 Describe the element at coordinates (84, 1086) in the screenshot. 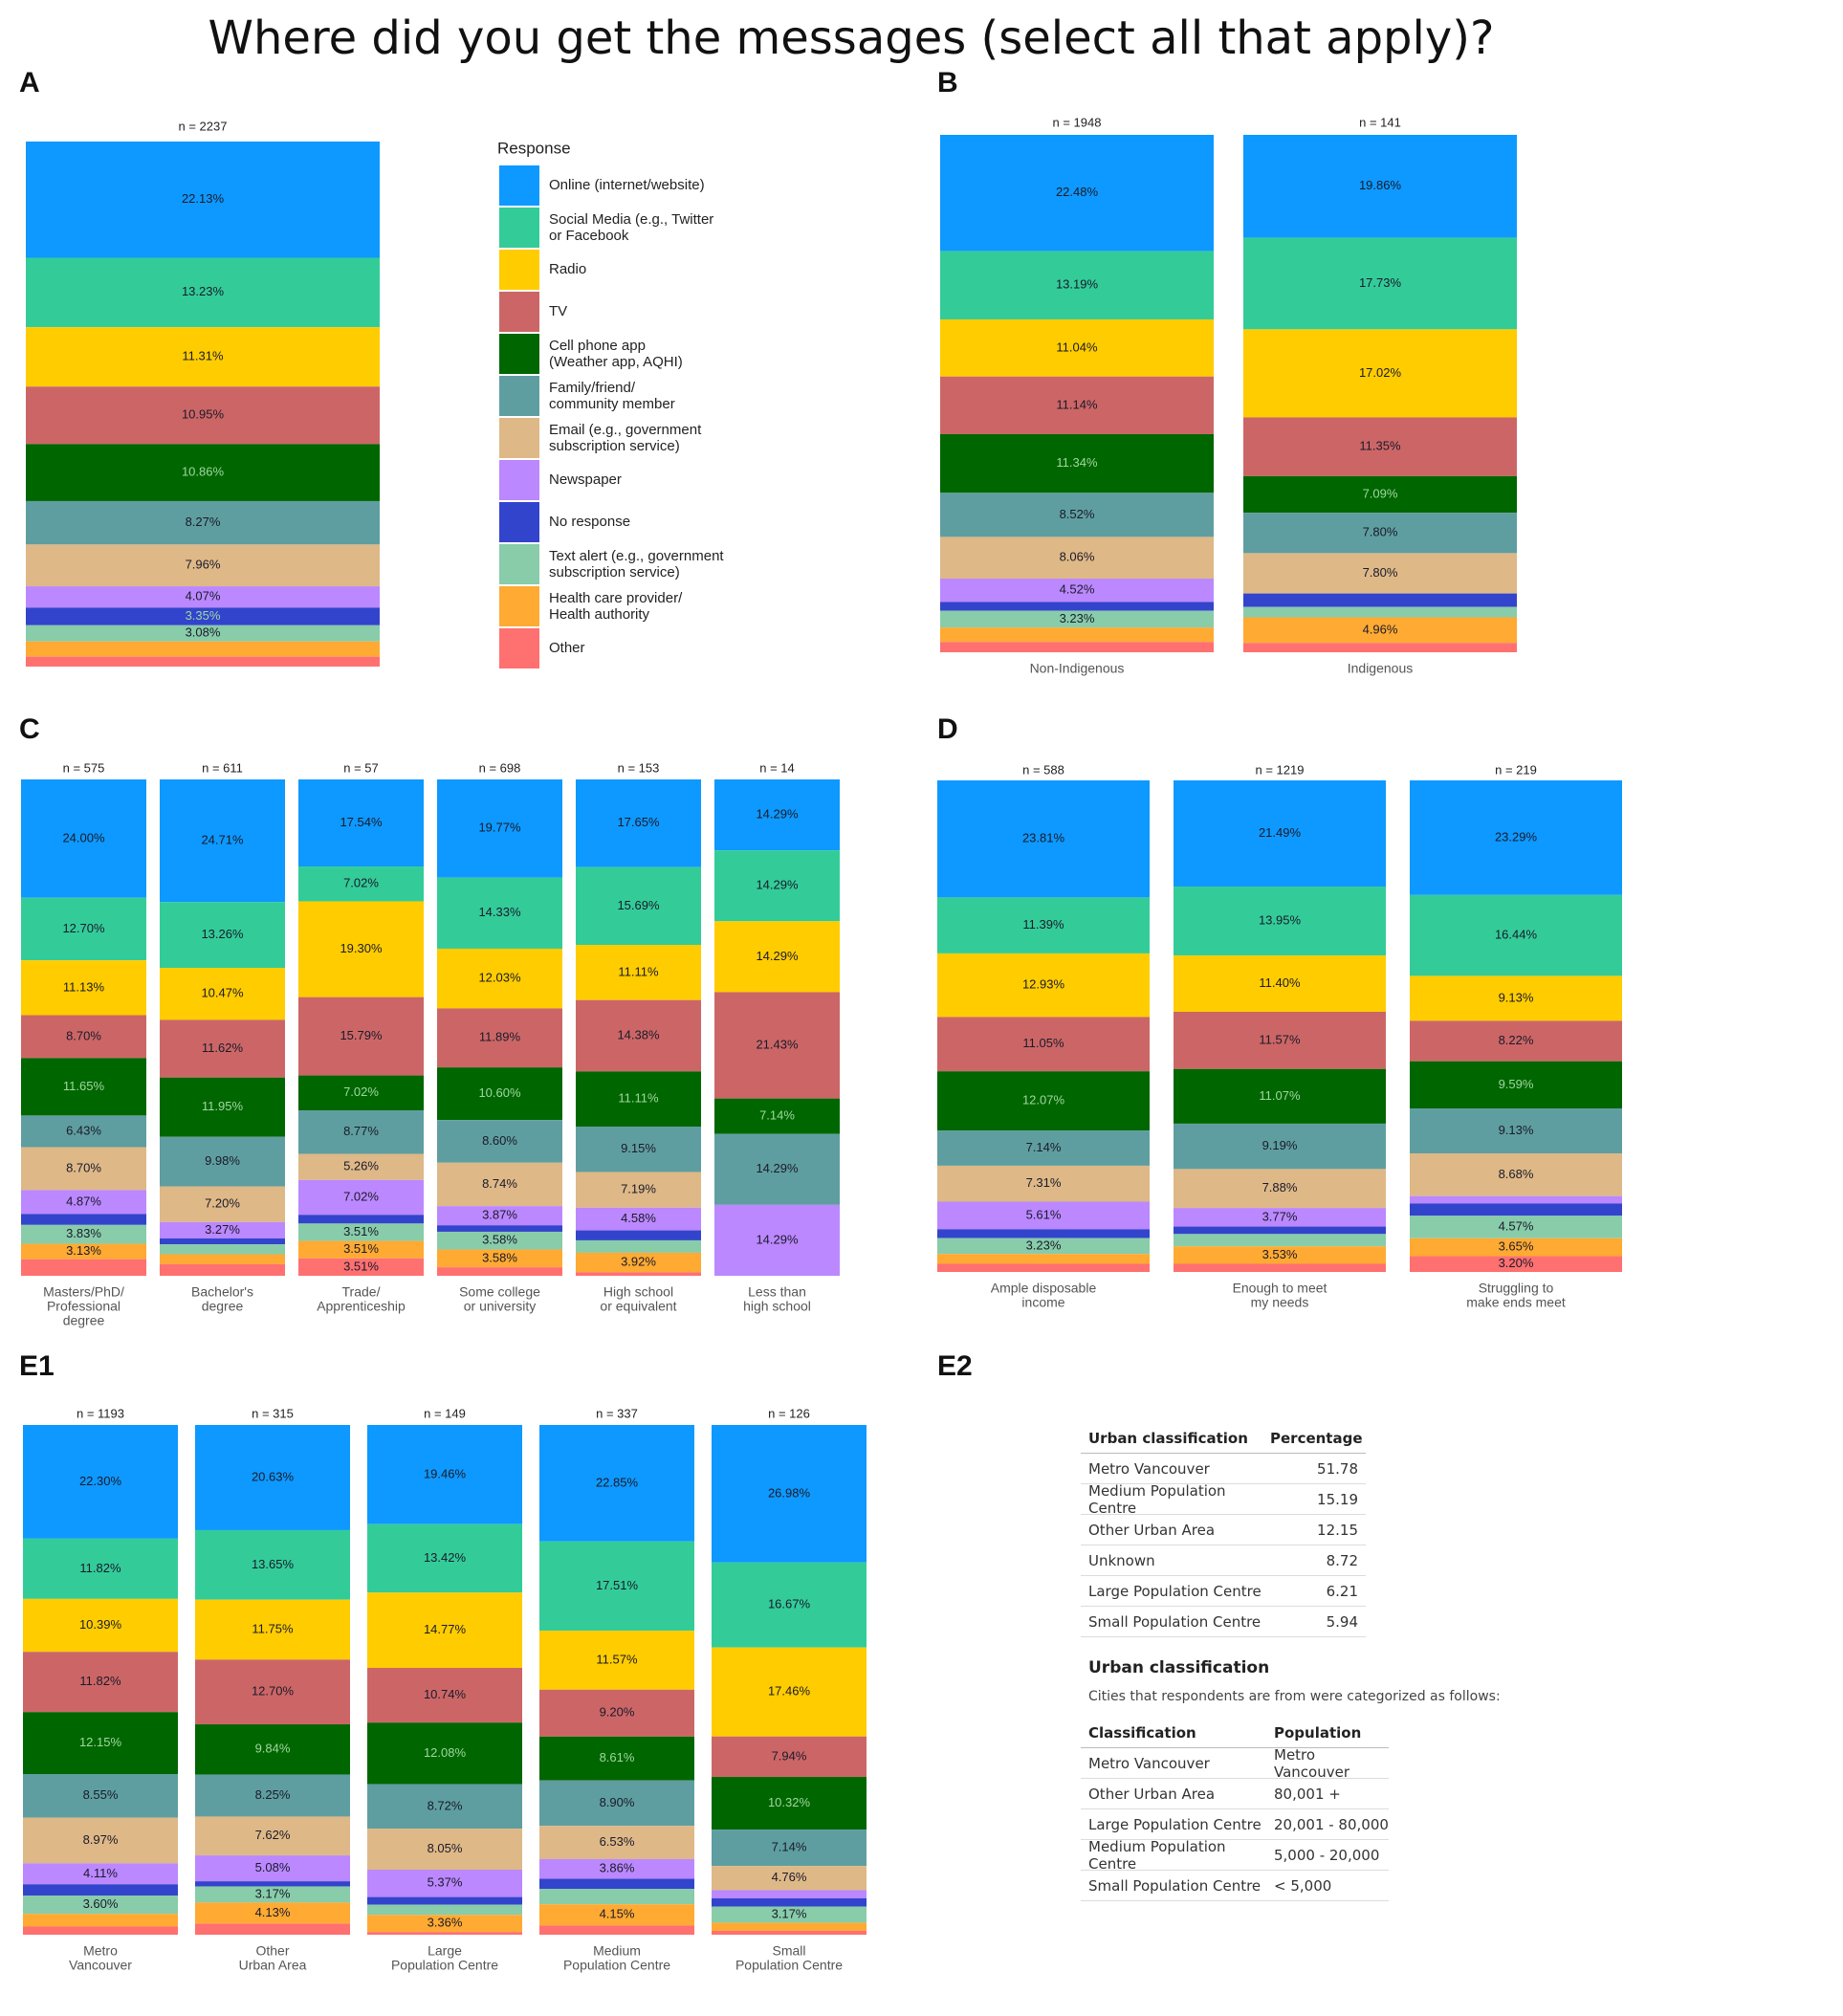

I see `data-label: 11.65%` at that location.